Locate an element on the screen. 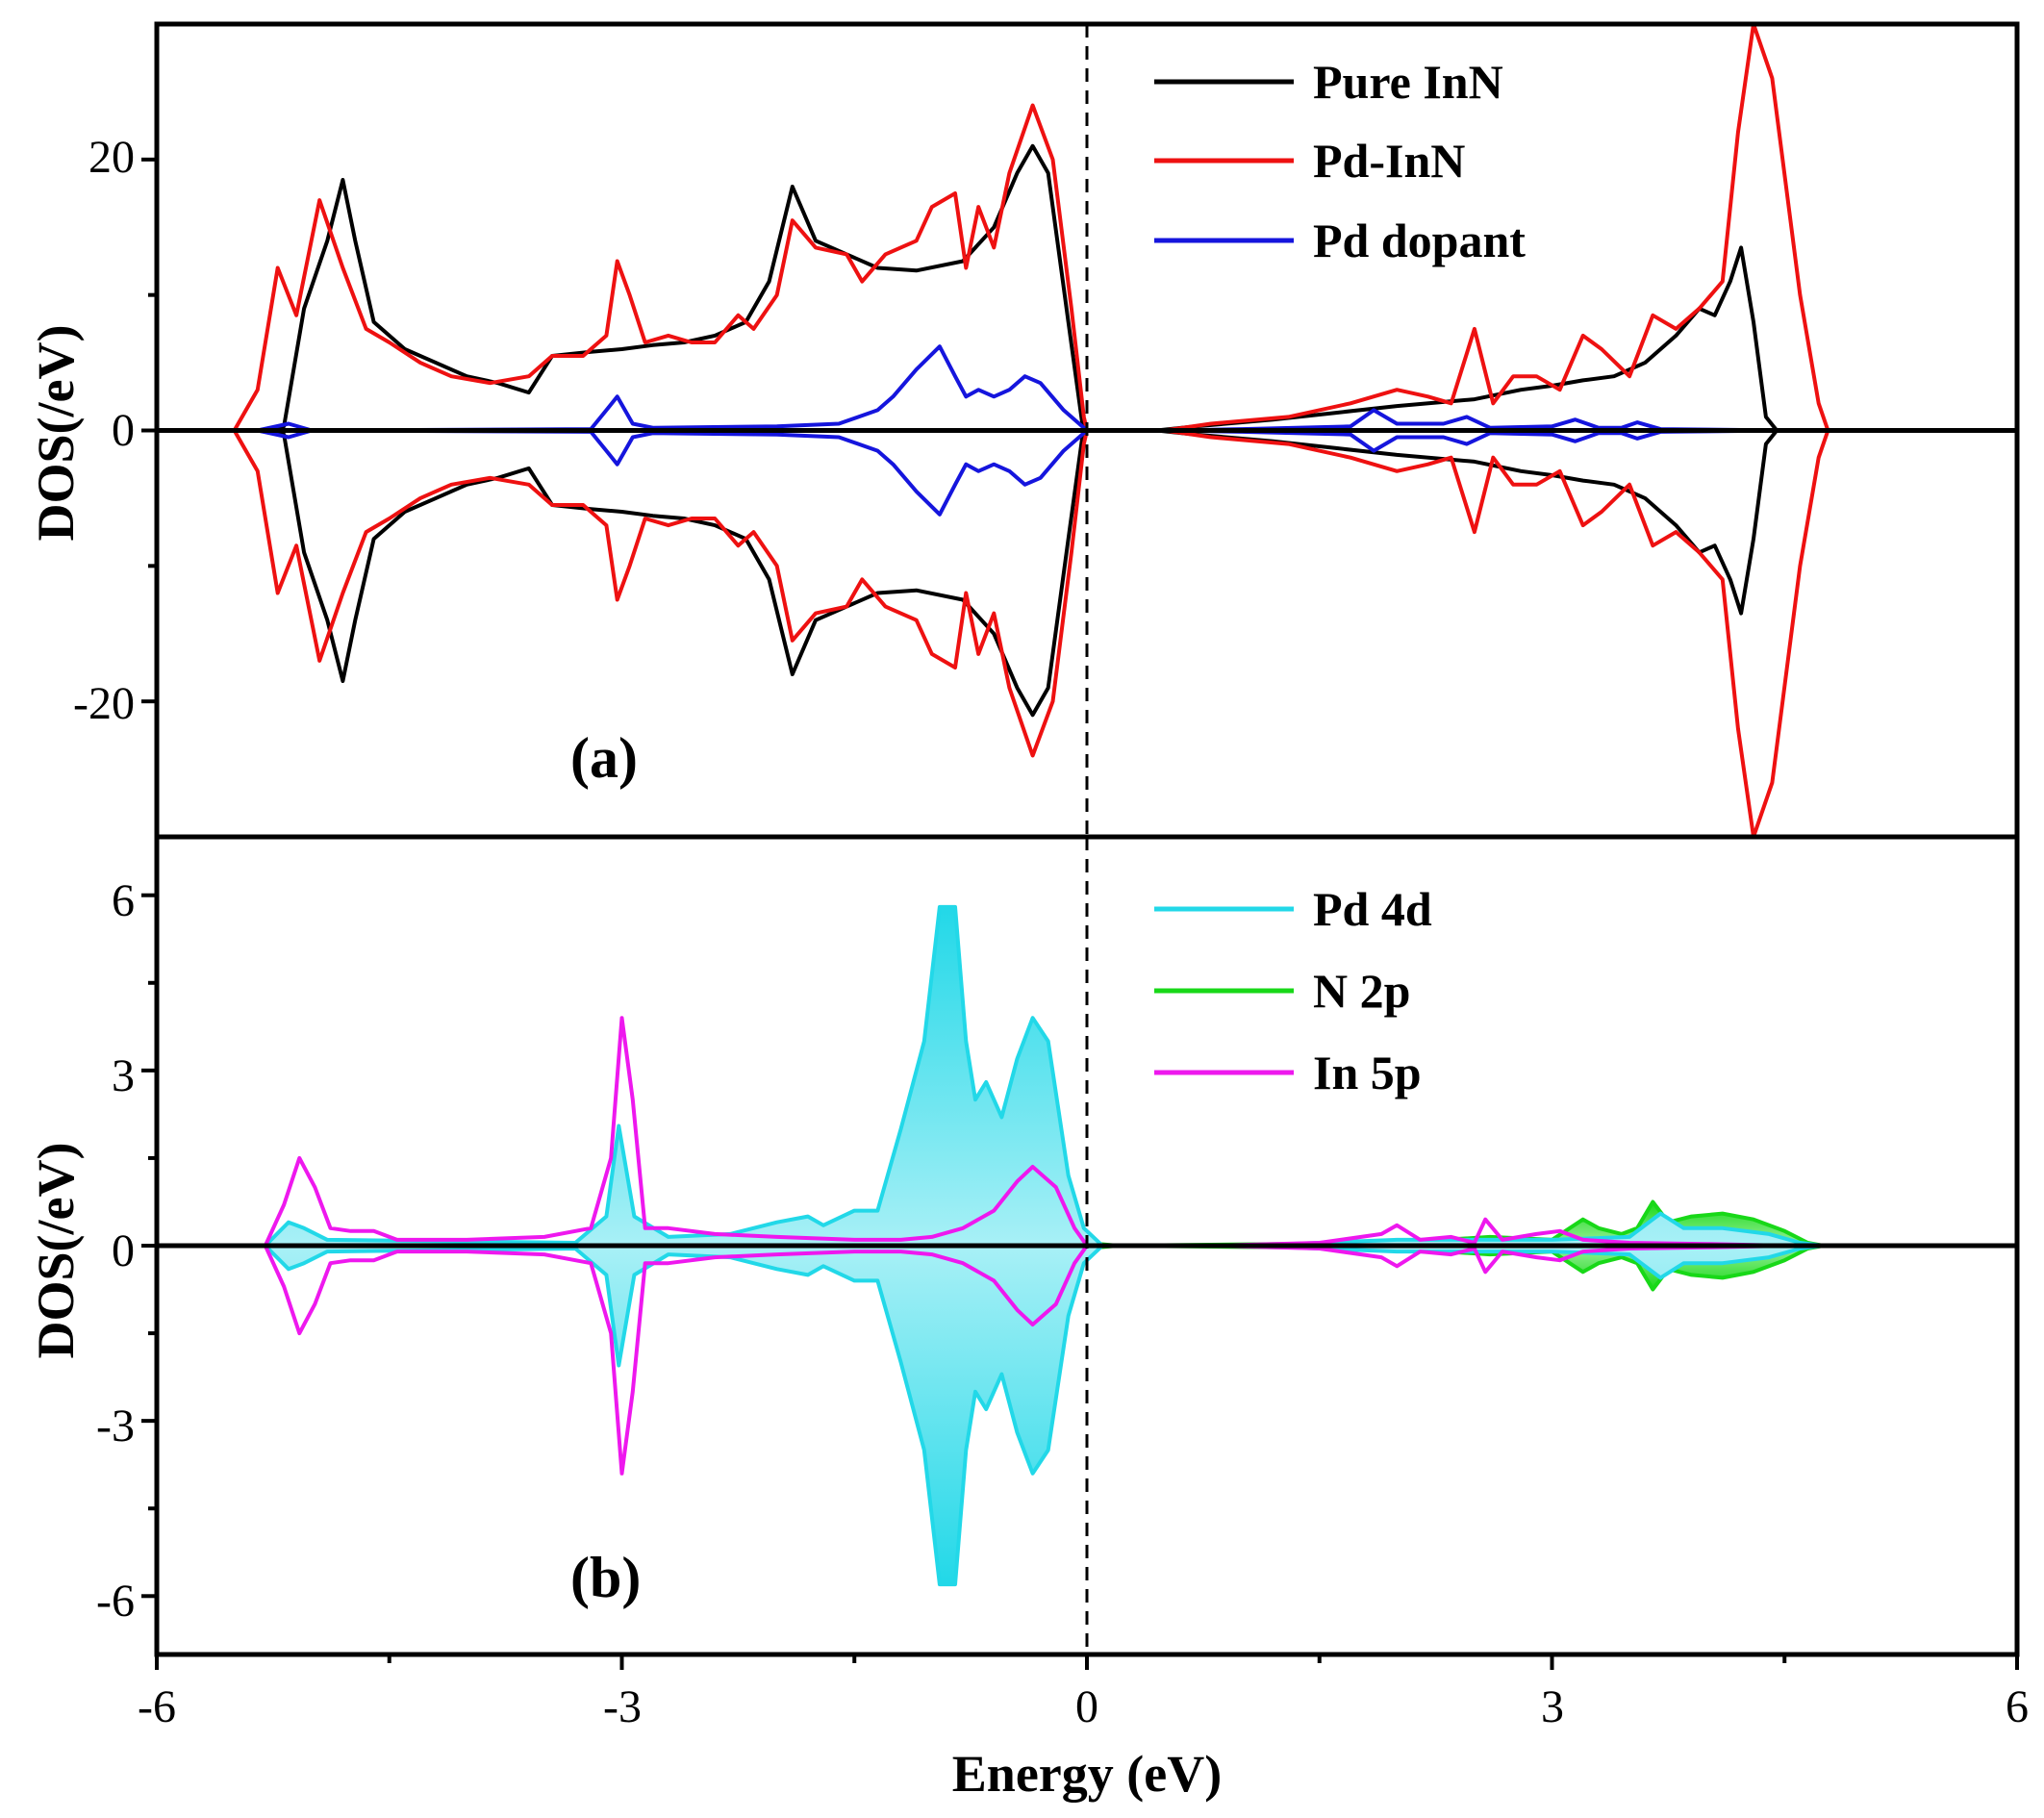 This screenshot has width=2044, height=1818. panel-a-ytick-label: 20 is located at coordinates (111, 157).